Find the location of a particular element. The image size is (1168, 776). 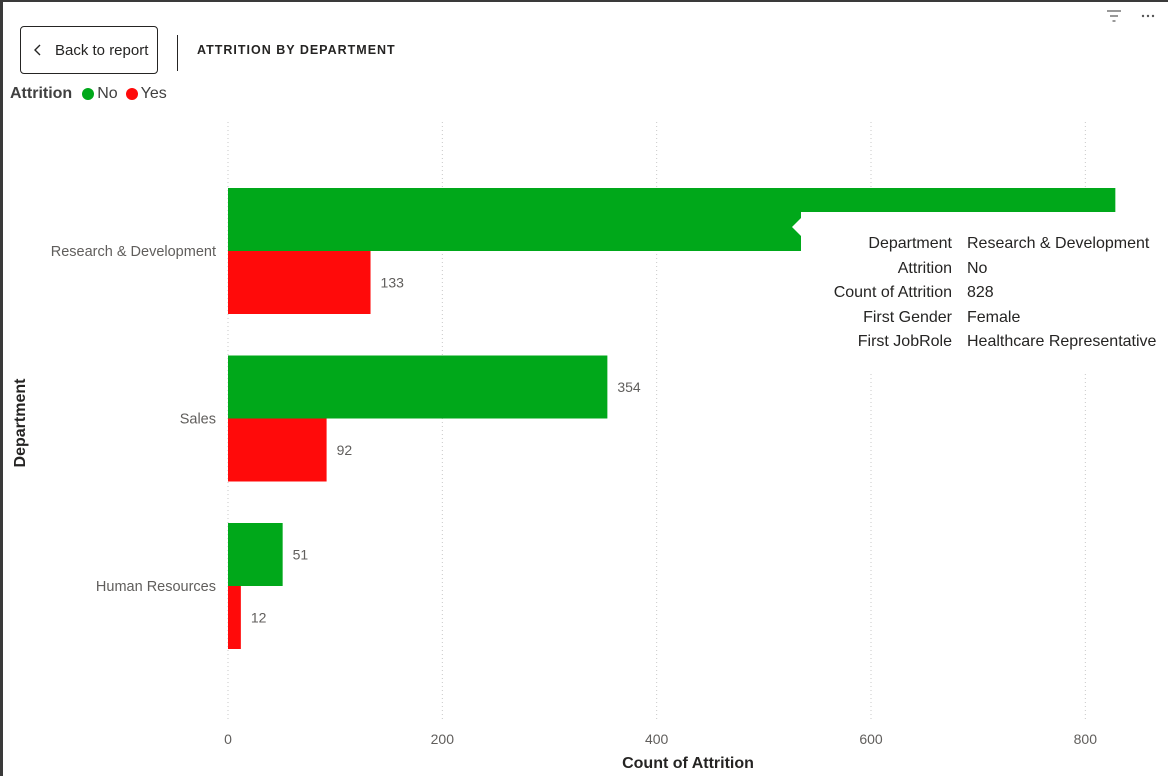

legend-label-no: No is located at coordinates (107, 93).